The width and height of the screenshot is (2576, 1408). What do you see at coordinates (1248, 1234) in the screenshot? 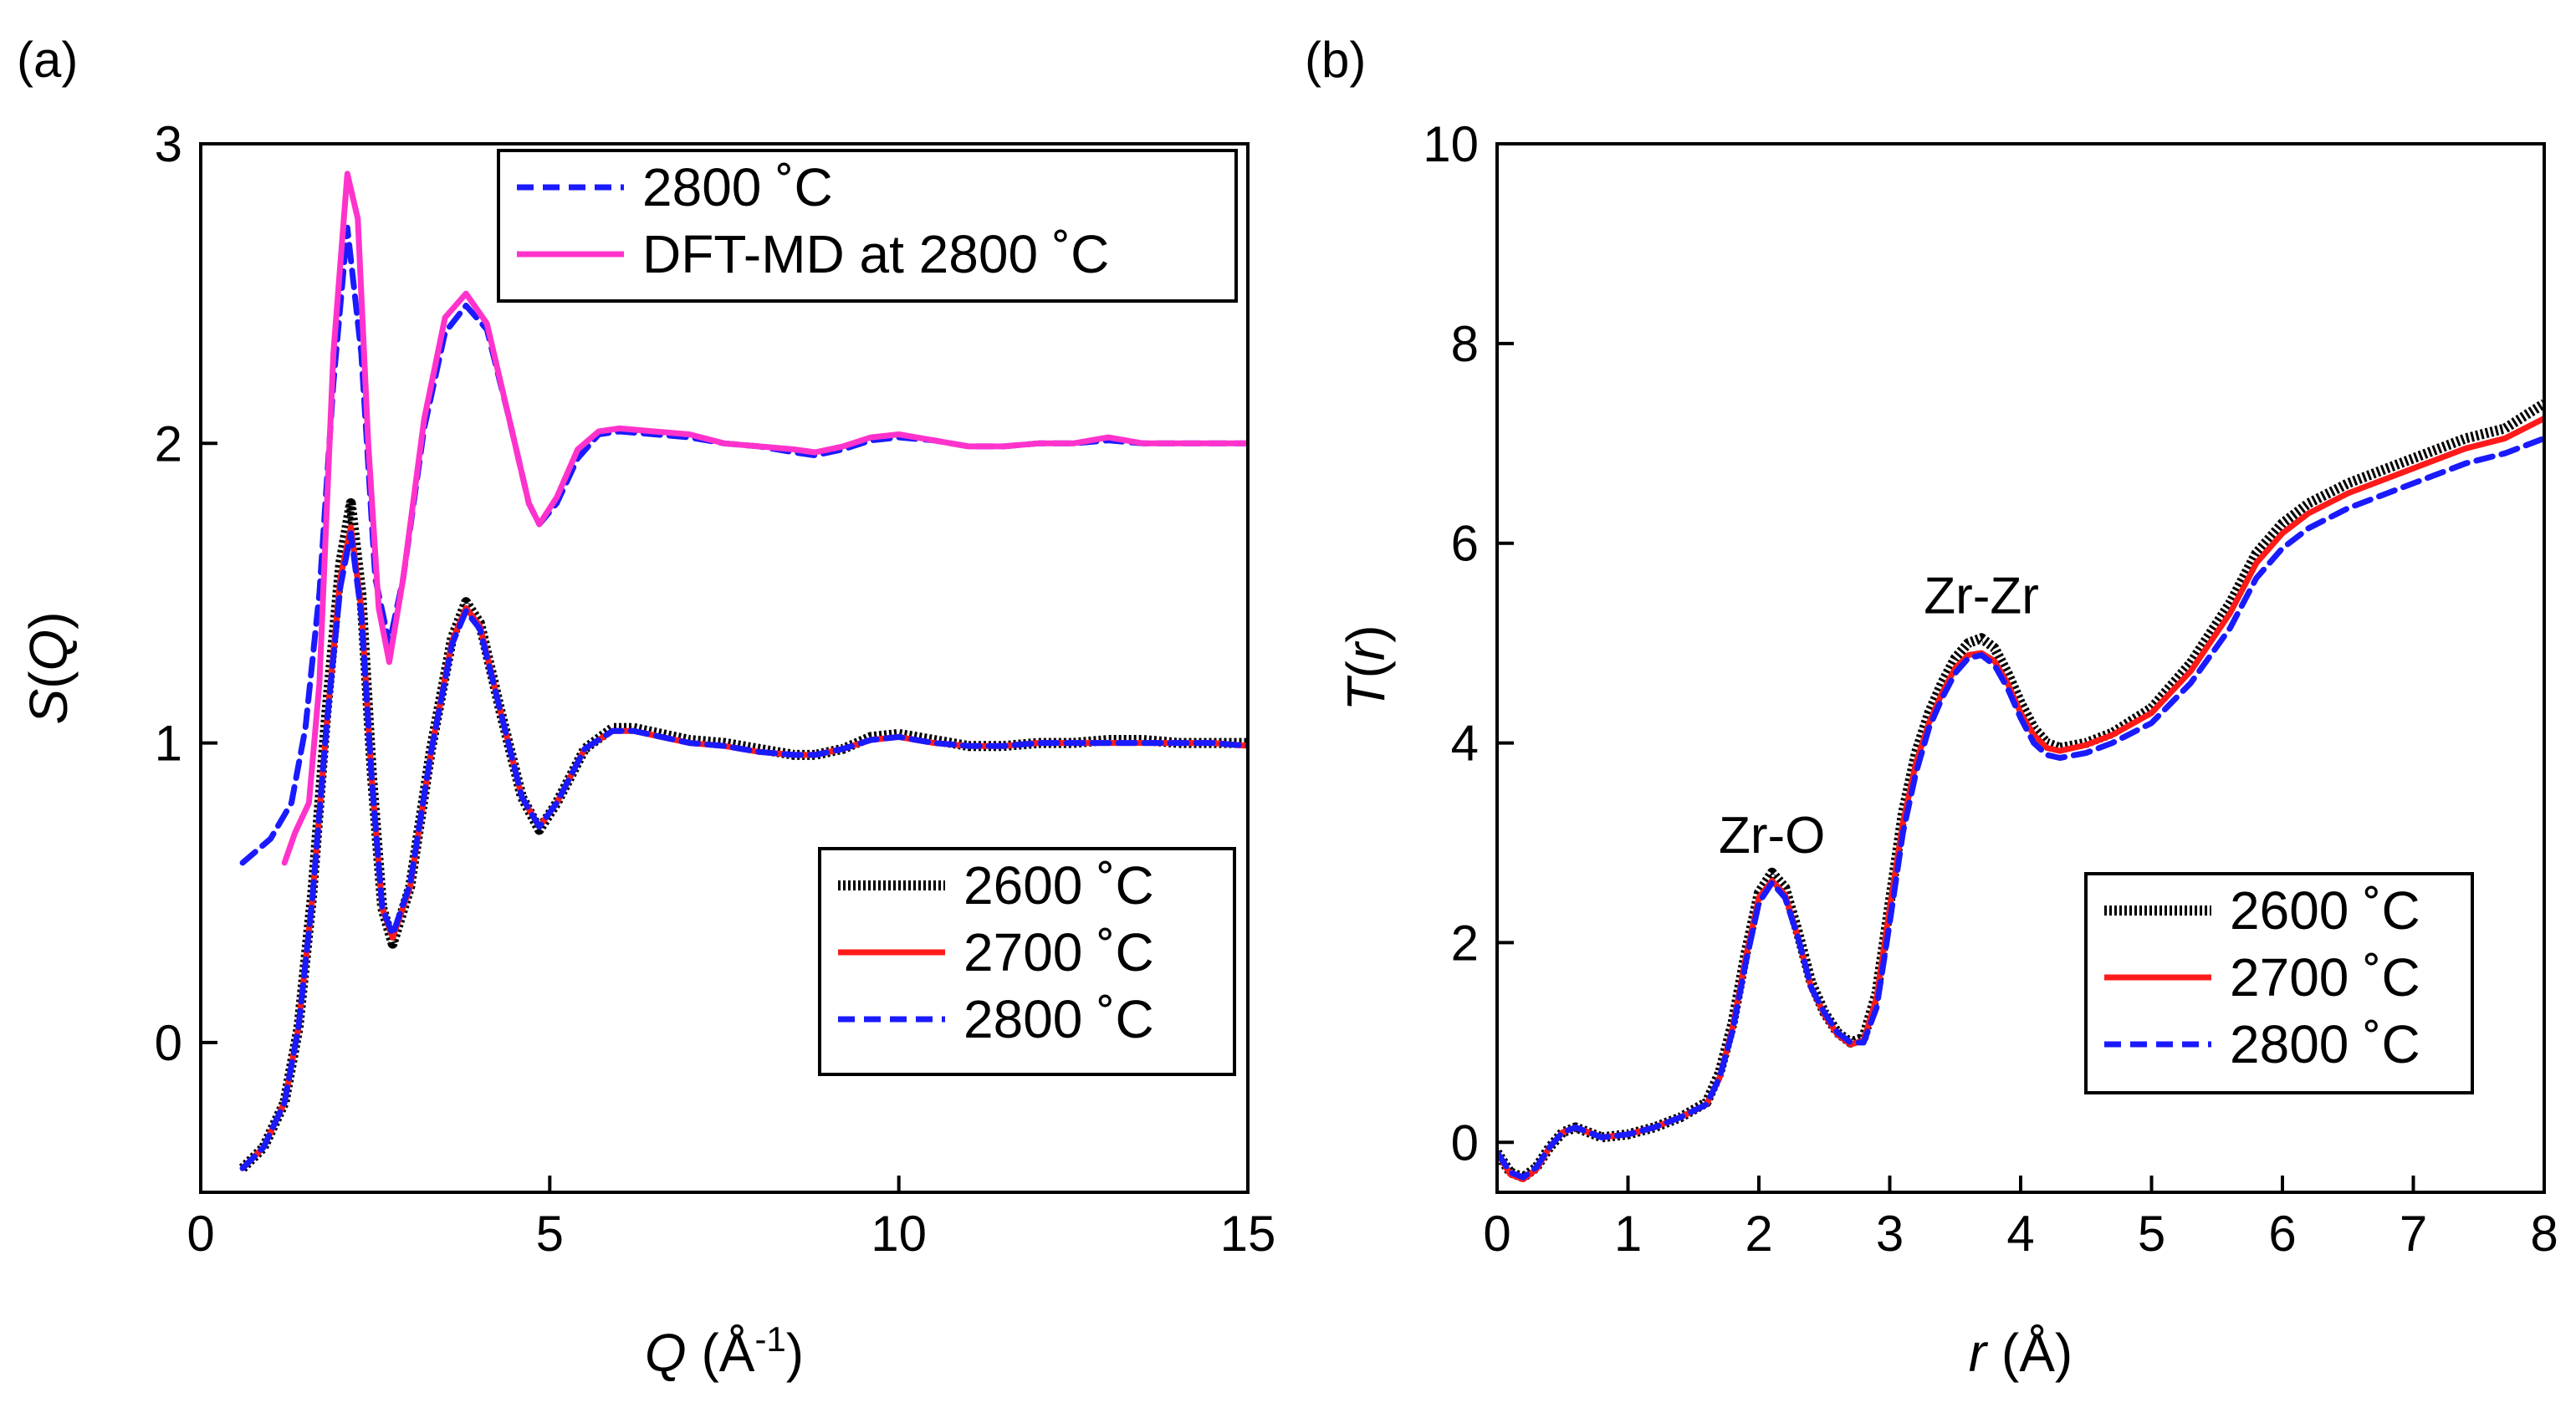
I see `x-tick-label: 15` at bounding box center [1248, 1234].